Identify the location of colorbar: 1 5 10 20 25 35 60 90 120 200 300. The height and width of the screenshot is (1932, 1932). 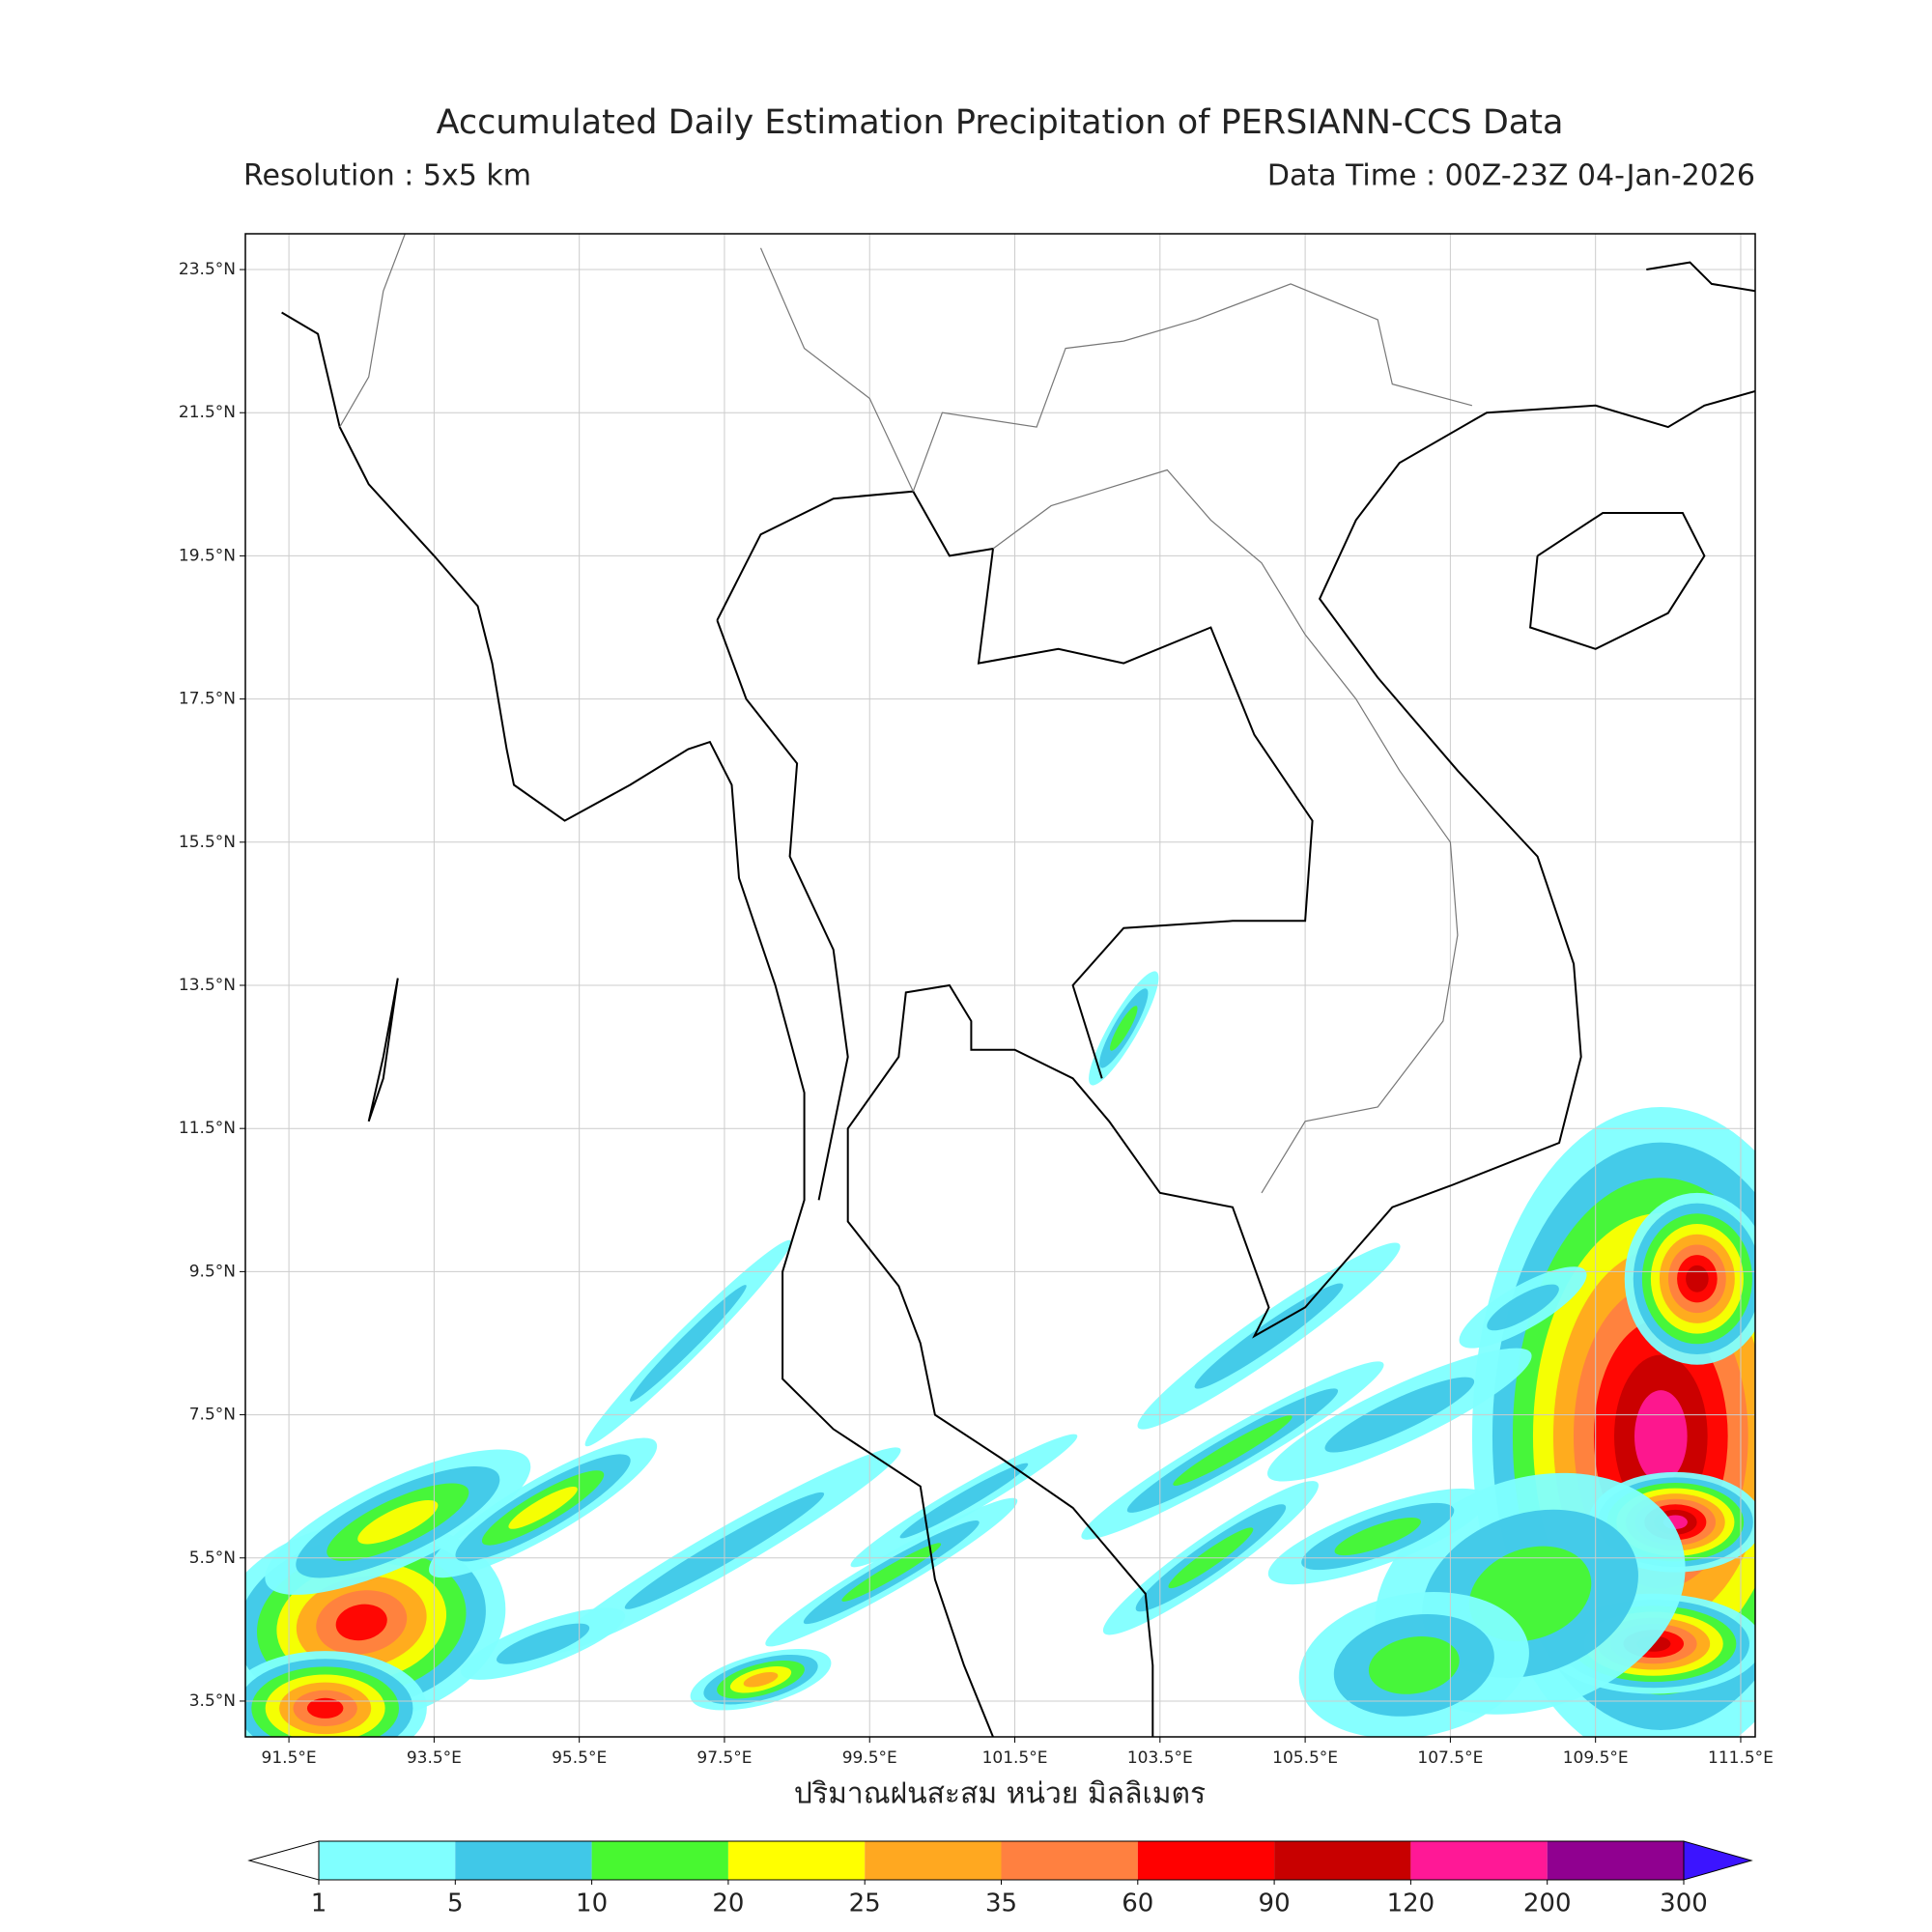
(1000, 1879).